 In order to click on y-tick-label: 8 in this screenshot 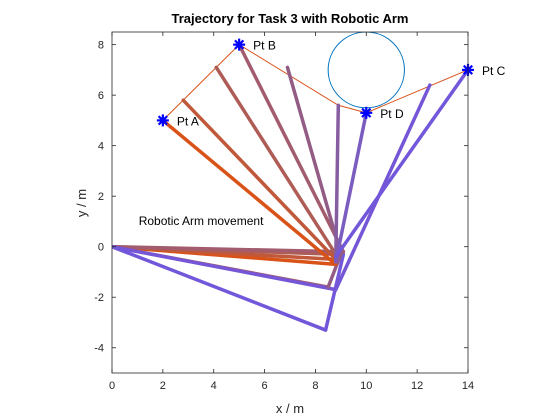, I will do `click(101, 46)`.